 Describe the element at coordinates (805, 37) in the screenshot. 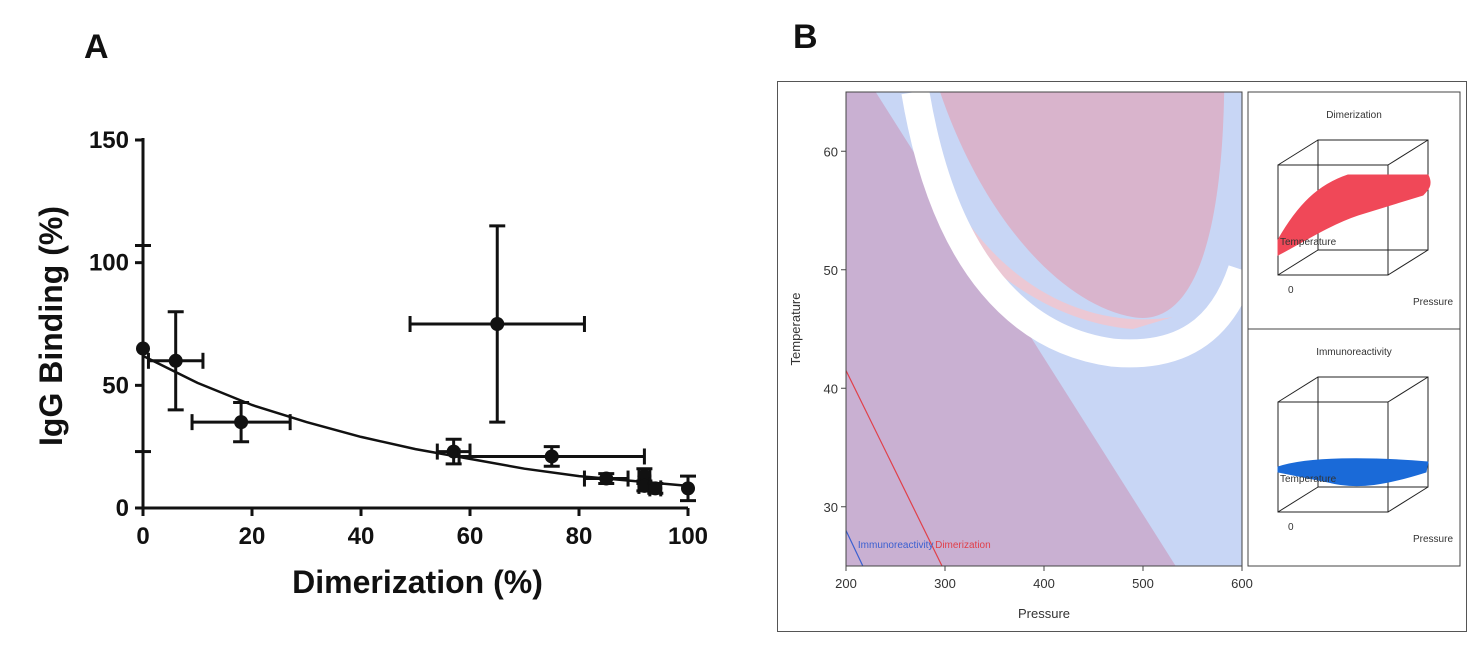

I see `panel-b-letter: B` at that location.